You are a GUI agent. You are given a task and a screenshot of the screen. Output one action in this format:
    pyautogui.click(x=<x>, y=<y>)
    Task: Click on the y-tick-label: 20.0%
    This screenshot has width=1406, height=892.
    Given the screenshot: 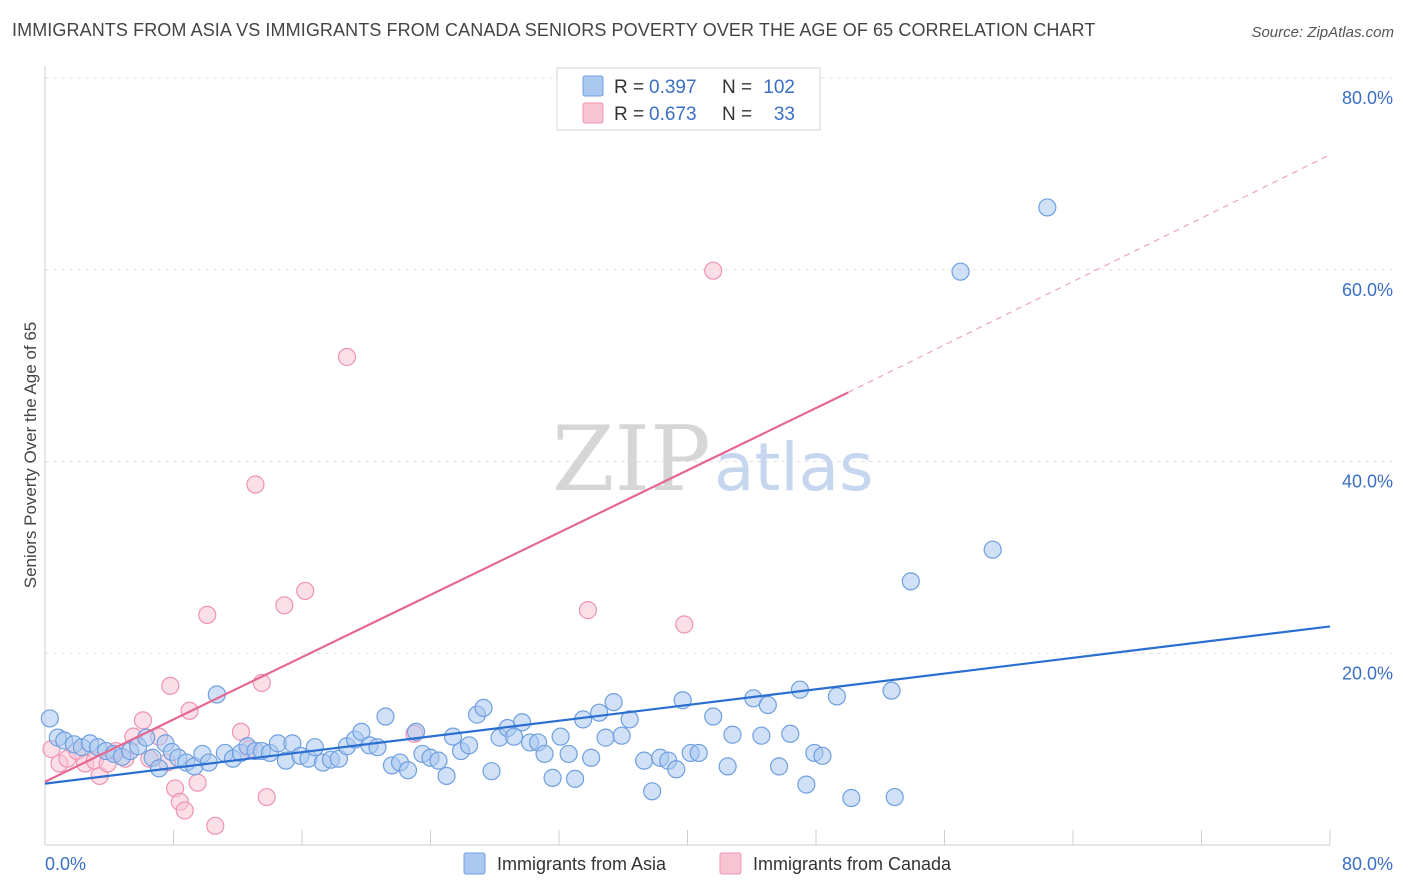 What is the action you would take?
    pyautogui.click(x=1367, y=673)
    